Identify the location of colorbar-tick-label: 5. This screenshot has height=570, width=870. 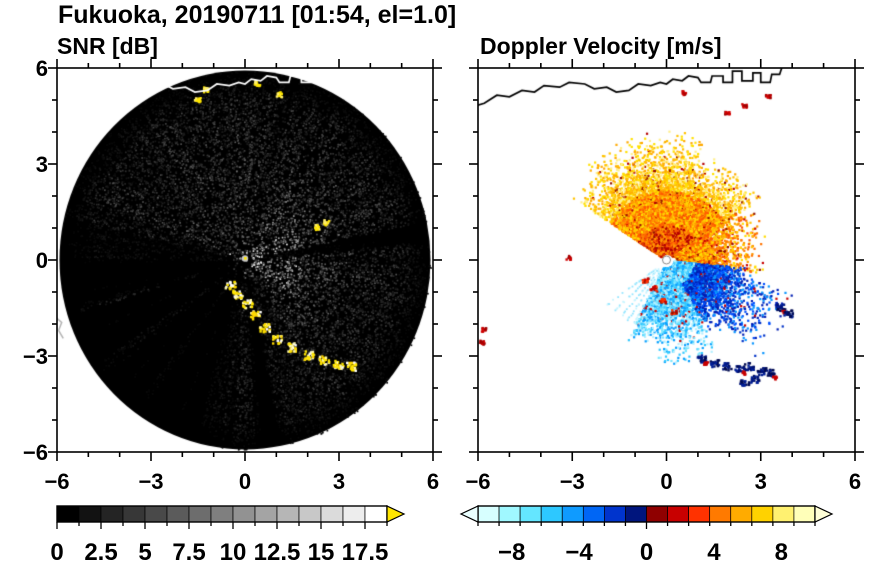
(144, 552).